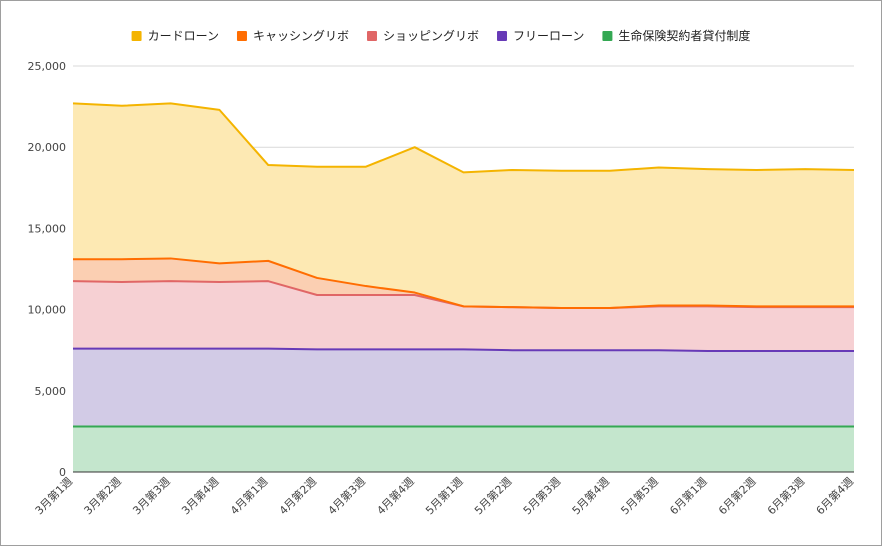 This screenshot has width=882, height=549. What do you see at coordinates (151, 495) in the screenshot?
I see `x-tick-label: 3月第3週` at bounding box center [151, 495].